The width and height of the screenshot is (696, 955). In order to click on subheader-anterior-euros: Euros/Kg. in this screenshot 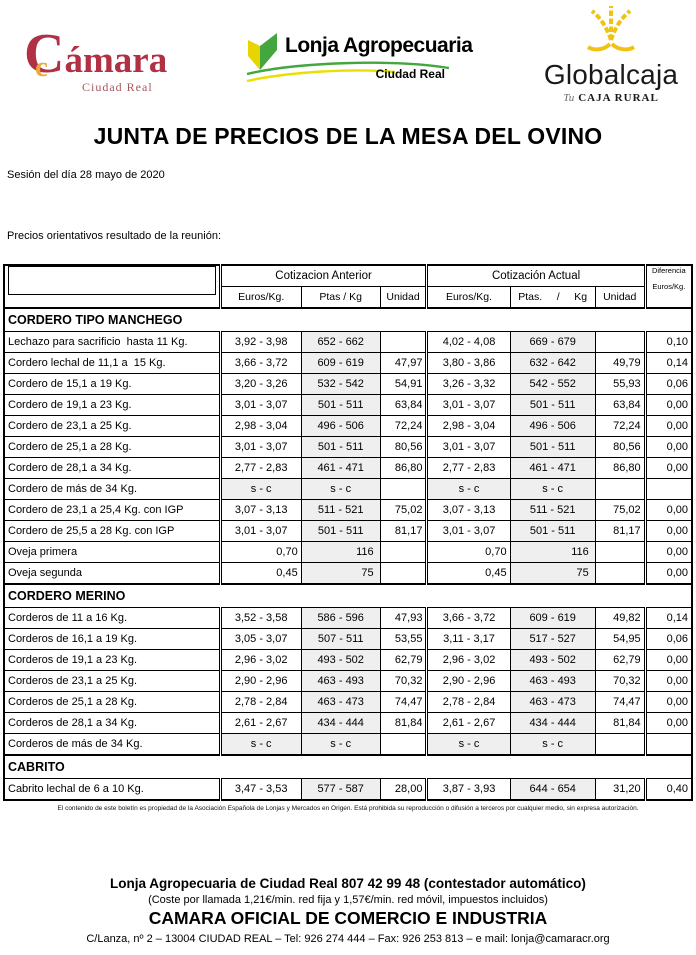, I will do `click(260, 297)`.